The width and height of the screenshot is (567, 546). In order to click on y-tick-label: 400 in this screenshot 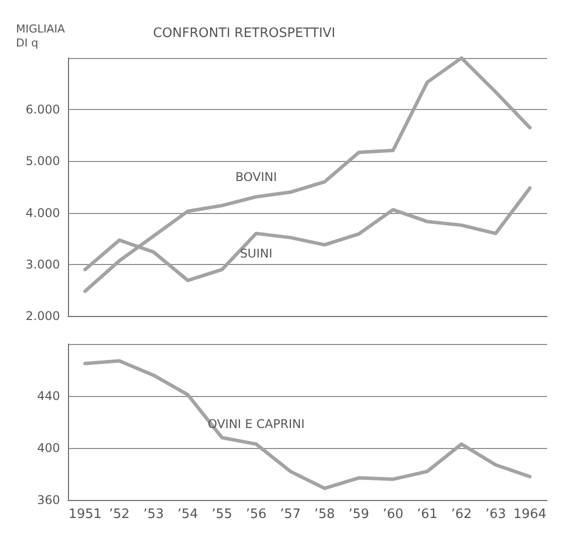, I will do `click(48, 448)`.